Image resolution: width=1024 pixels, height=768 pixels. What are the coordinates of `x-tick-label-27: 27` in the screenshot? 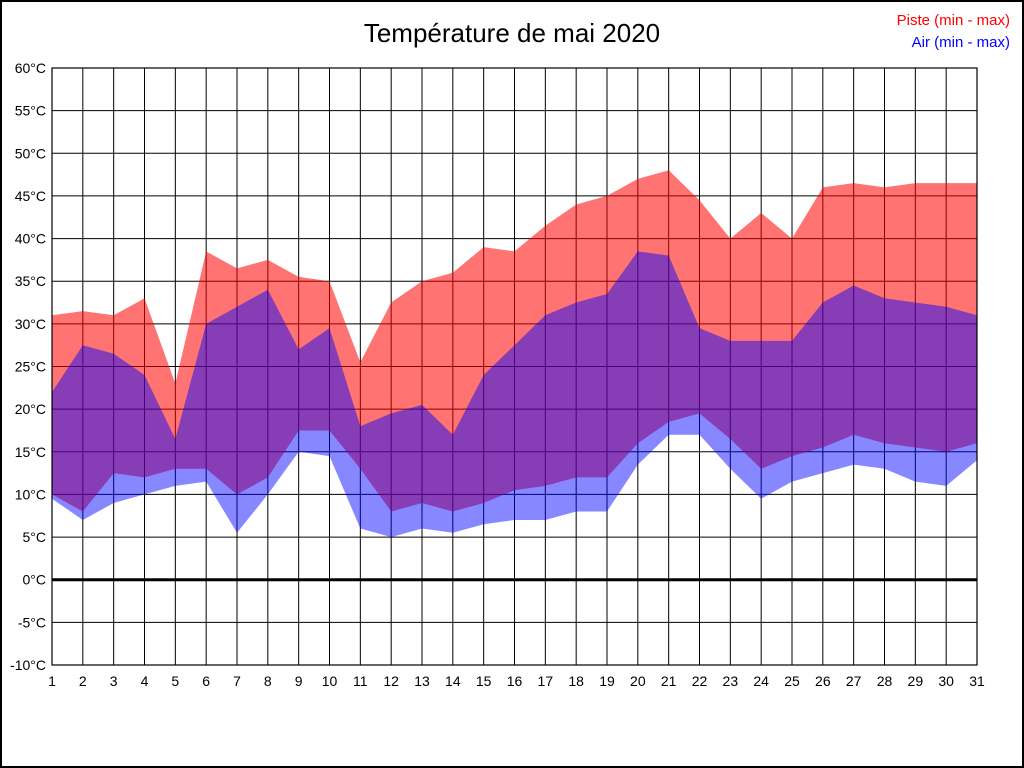 It's located at (854, 681).